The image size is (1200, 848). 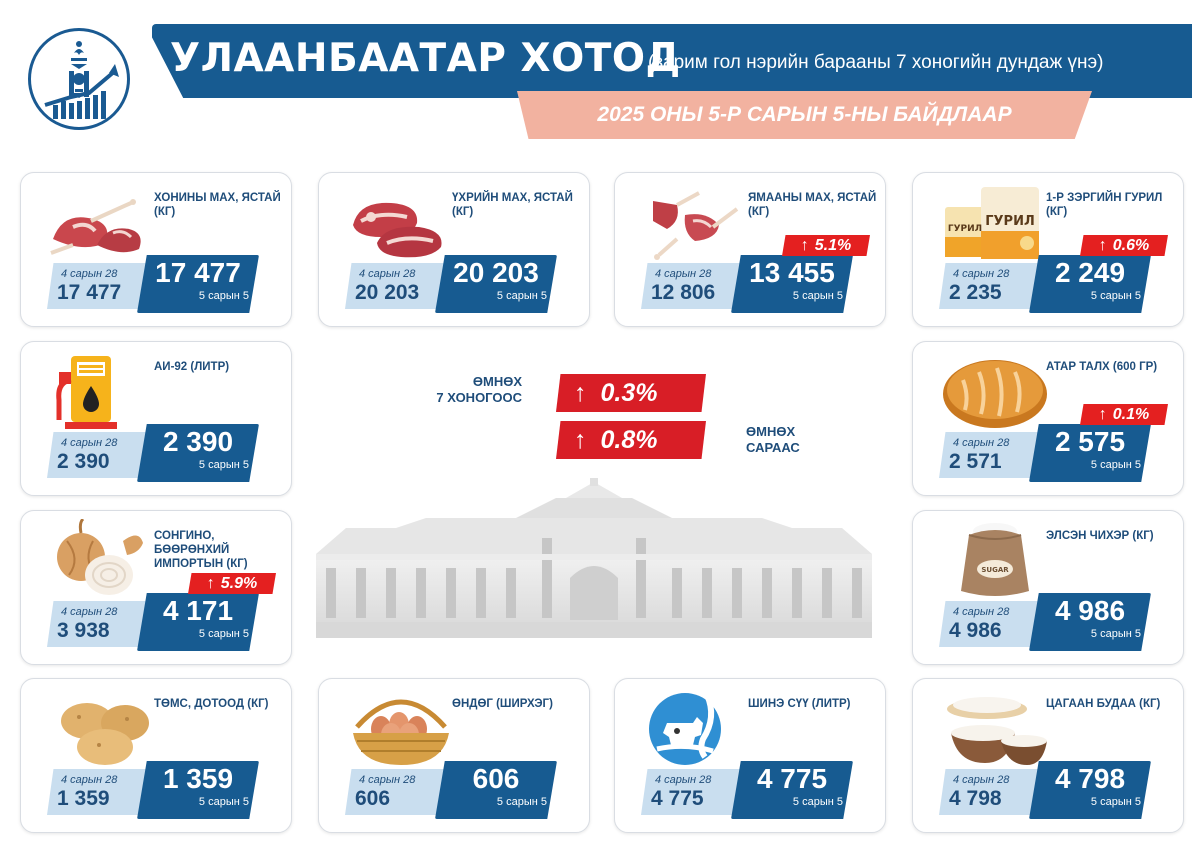 I want to click on previous-price: 17 477, so click(x=89, y=292).